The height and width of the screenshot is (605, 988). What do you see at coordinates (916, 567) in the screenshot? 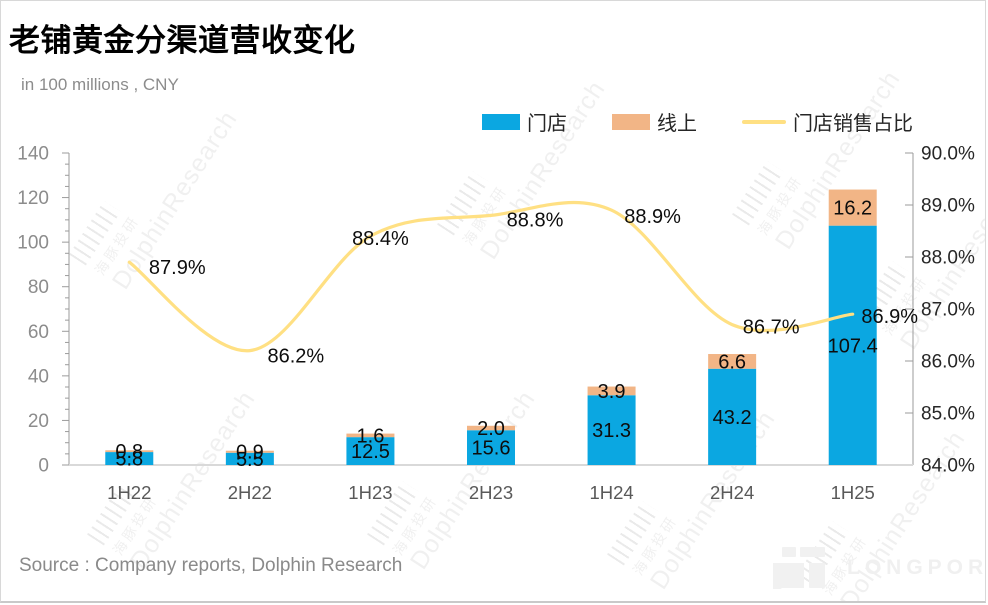
I see `longport-wordmark: LONGPORT` at bounding box center [916, 567].